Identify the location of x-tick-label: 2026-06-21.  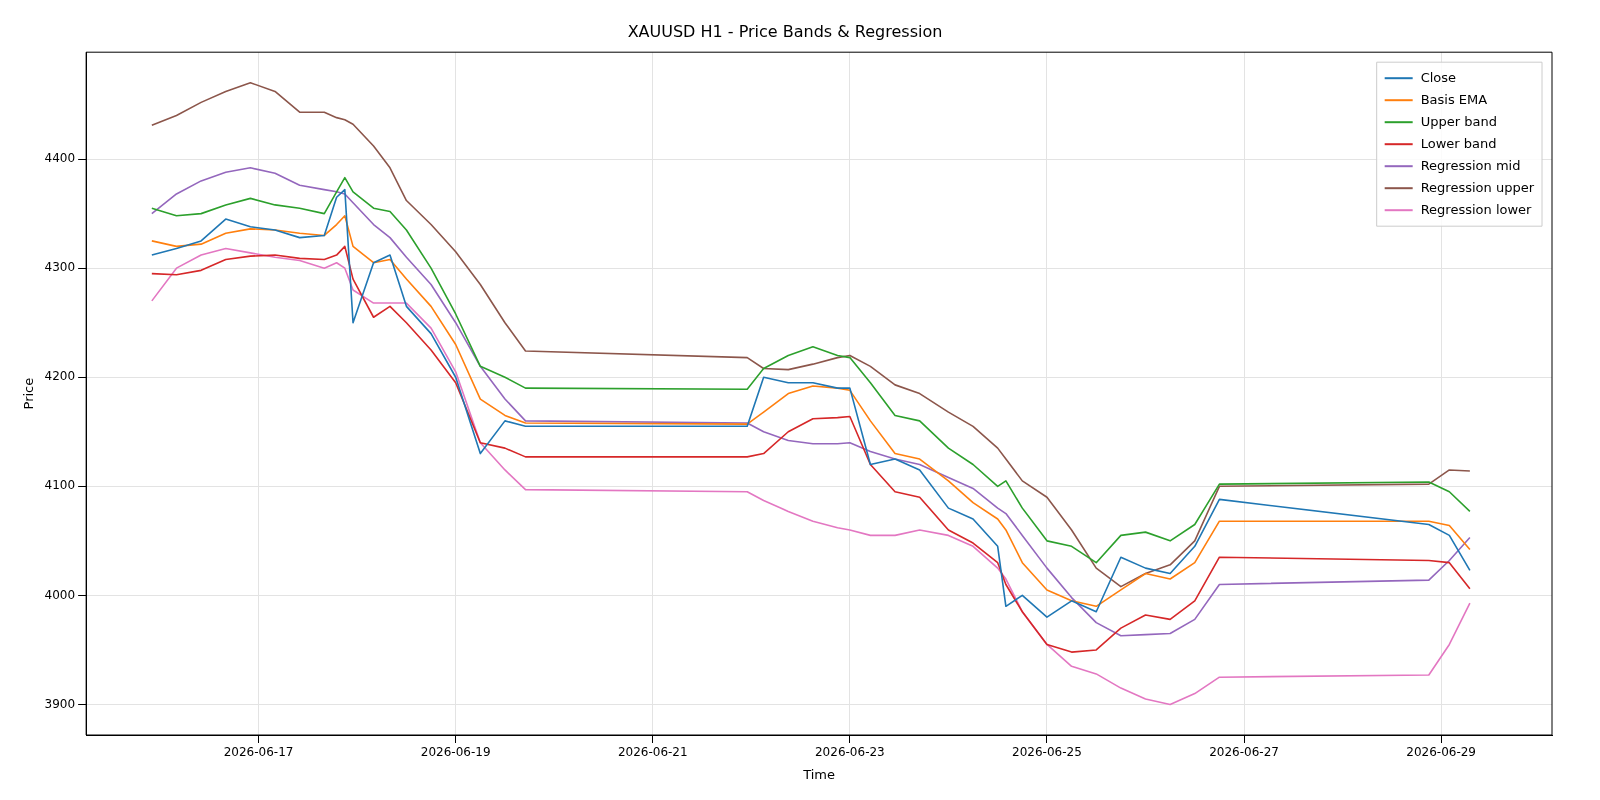
(652, 752).